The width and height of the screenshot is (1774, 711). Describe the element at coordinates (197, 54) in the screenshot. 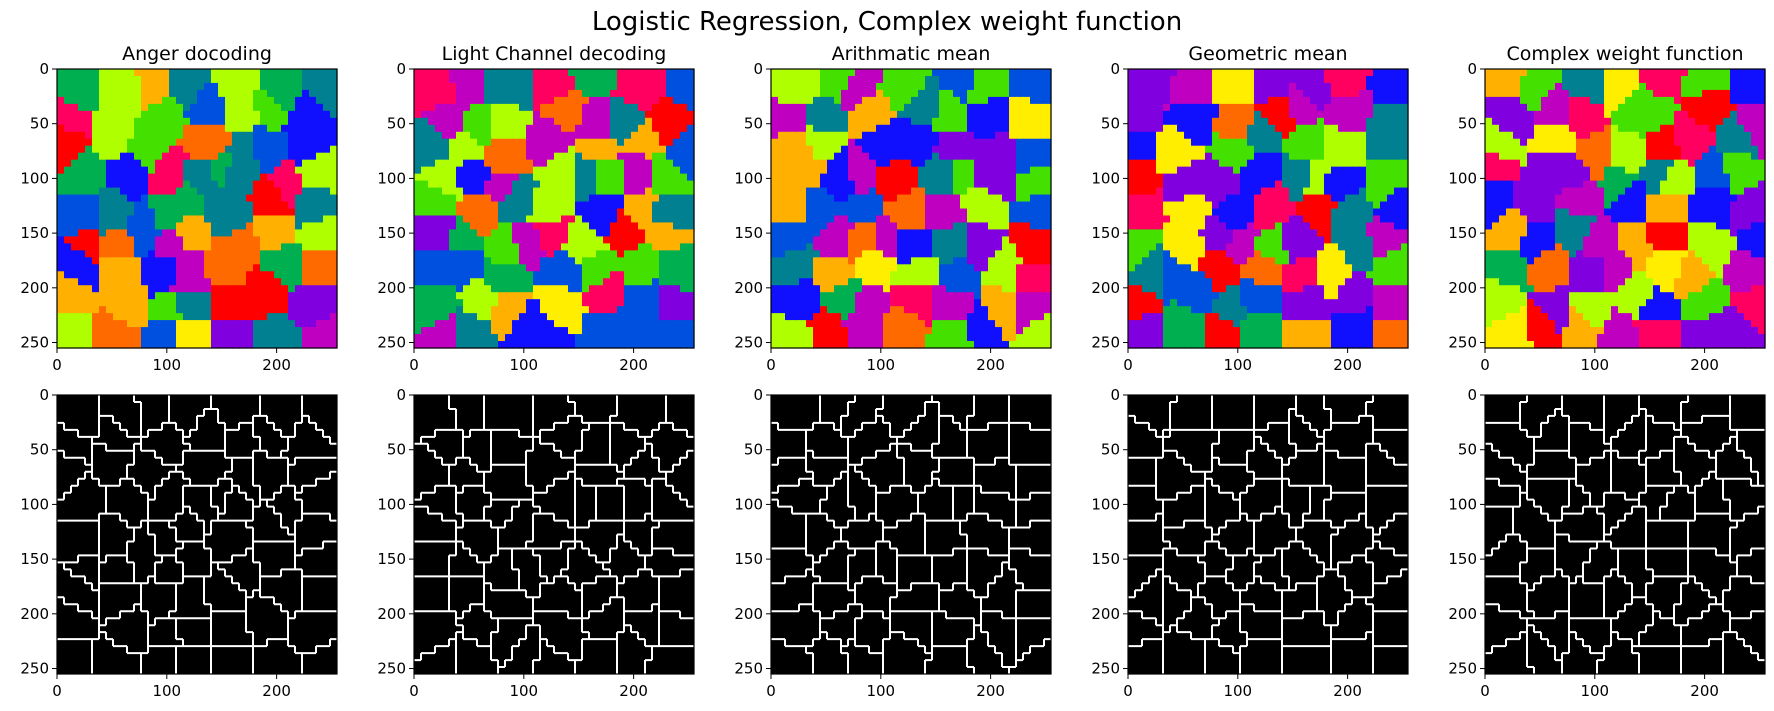

I see `subplot-title: Anger docoding` at that location.